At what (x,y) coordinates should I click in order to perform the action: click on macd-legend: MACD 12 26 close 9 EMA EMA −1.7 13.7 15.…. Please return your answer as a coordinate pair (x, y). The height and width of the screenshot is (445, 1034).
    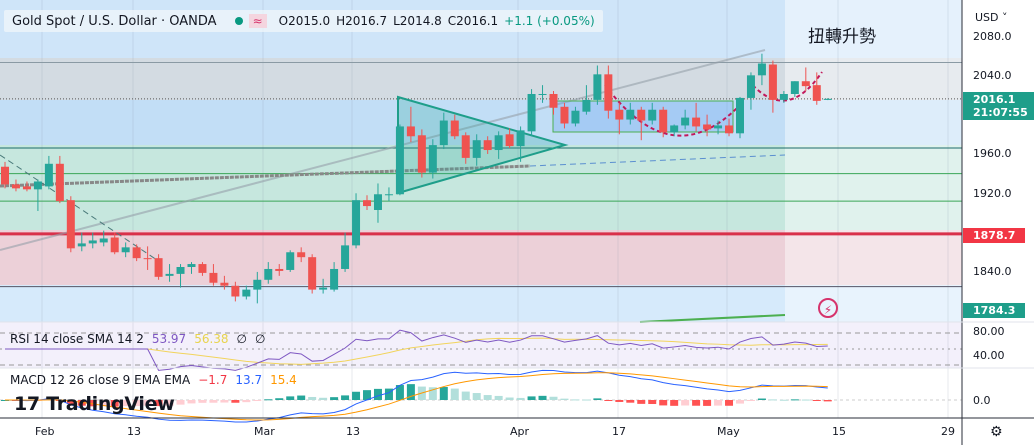
    Looking at the image, I should click on (153, 380).